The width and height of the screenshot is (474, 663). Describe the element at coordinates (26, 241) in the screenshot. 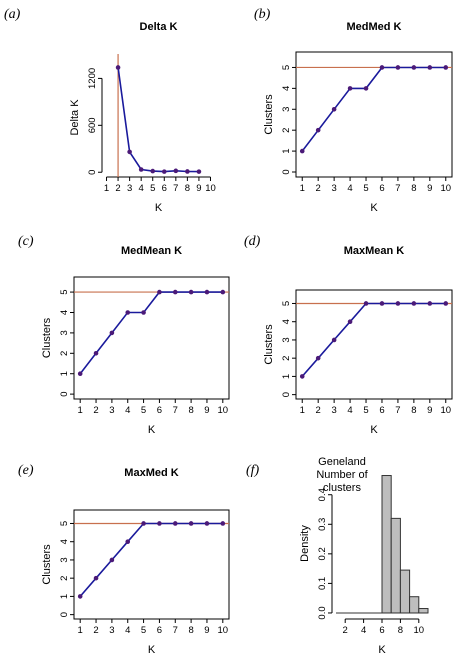

I see `panel-letter: (c)` at that location.